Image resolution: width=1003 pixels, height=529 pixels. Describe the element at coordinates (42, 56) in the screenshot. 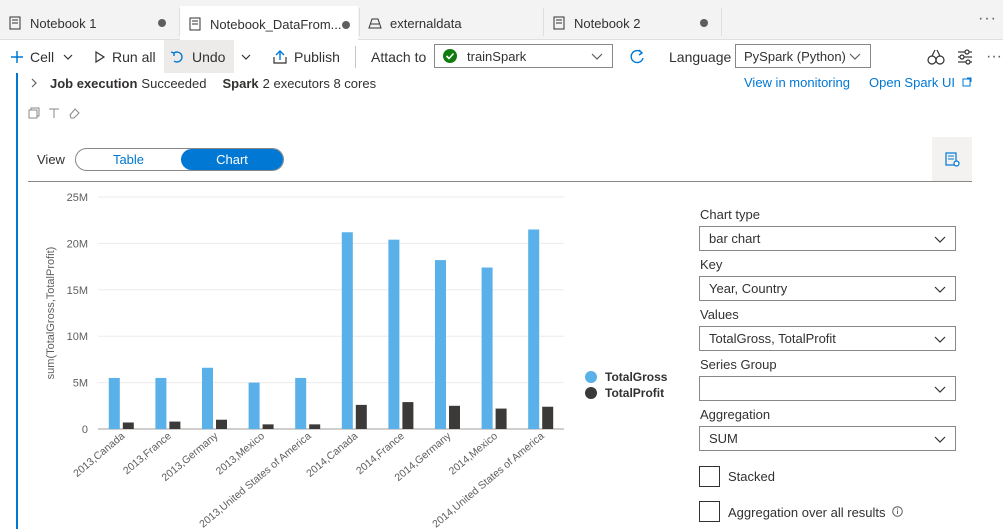

I see `cell-label: Cell` at that location.